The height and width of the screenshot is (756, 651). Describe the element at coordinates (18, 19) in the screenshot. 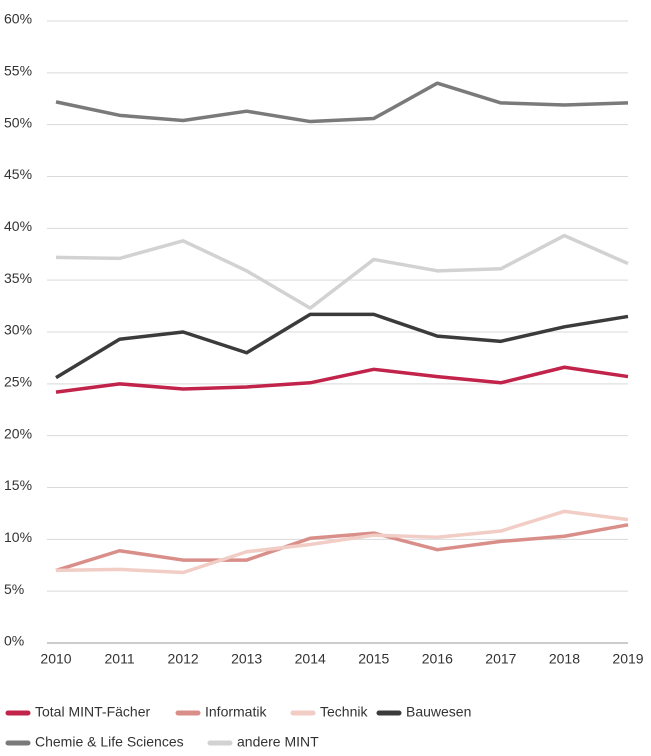

I see `y-tick-label: 60%` at that location.